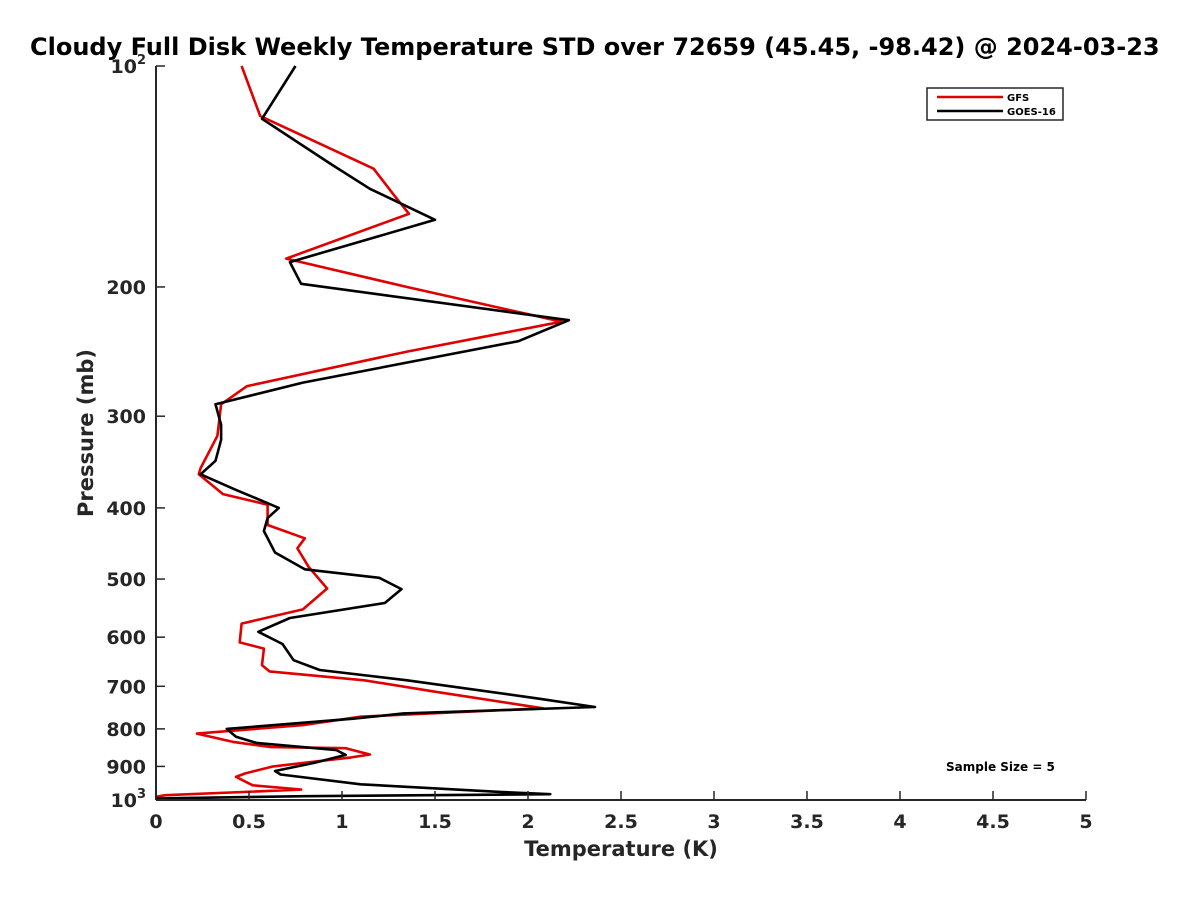 The height and width of the screenshot is (900, 1200). What do you see at coordinates (1018, 98) in the screenshot?
I see `legend-label-gfs: GFS` at bounding box center [1018, 98].